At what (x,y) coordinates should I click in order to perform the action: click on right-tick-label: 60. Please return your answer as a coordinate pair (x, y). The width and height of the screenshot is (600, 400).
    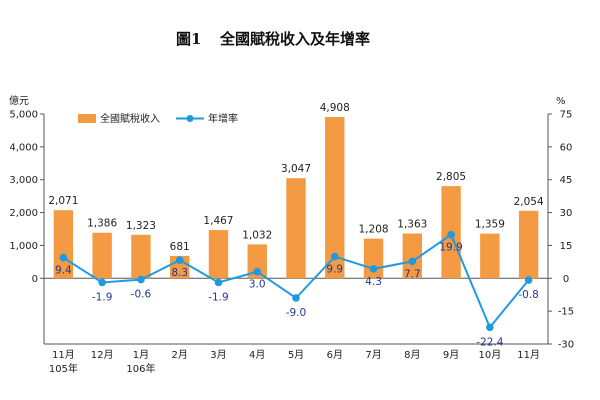
    Looking at the image, I should click on (566, 147).